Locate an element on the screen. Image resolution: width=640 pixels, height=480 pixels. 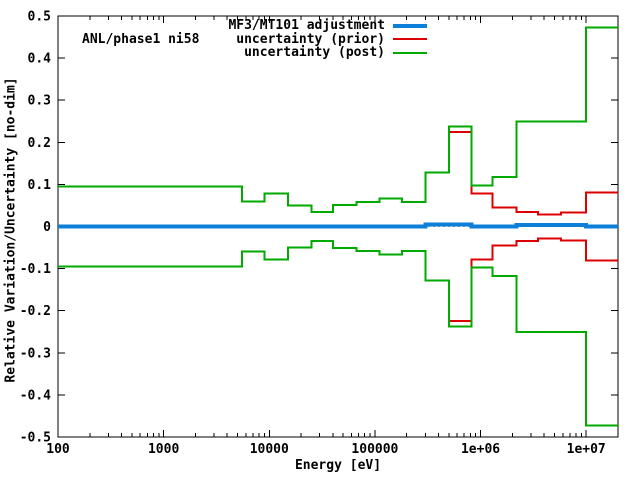
legend-line-sample-red is located at coordinates (410, 39).